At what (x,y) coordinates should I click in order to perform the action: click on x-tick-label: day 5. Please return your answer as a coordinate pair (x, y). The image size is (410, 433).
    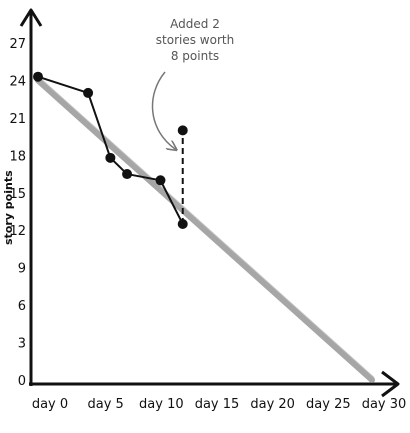
    Looking at the image, I should click on (106, 404).